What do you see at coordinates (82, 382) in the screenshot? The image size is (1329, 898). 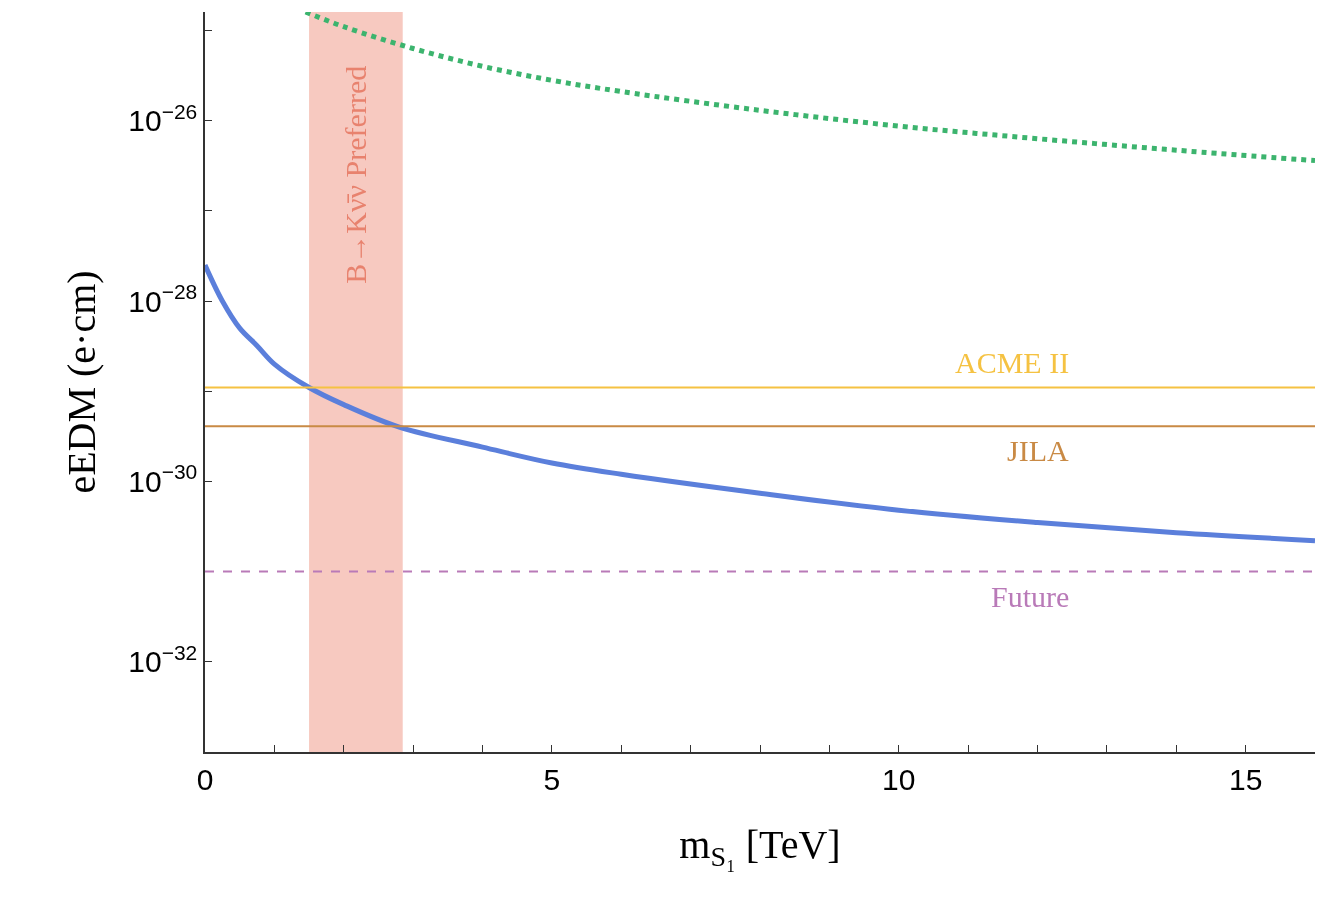 I see `y-axis-title: eEDM (e·cm)` at bounding box center [82, 382].